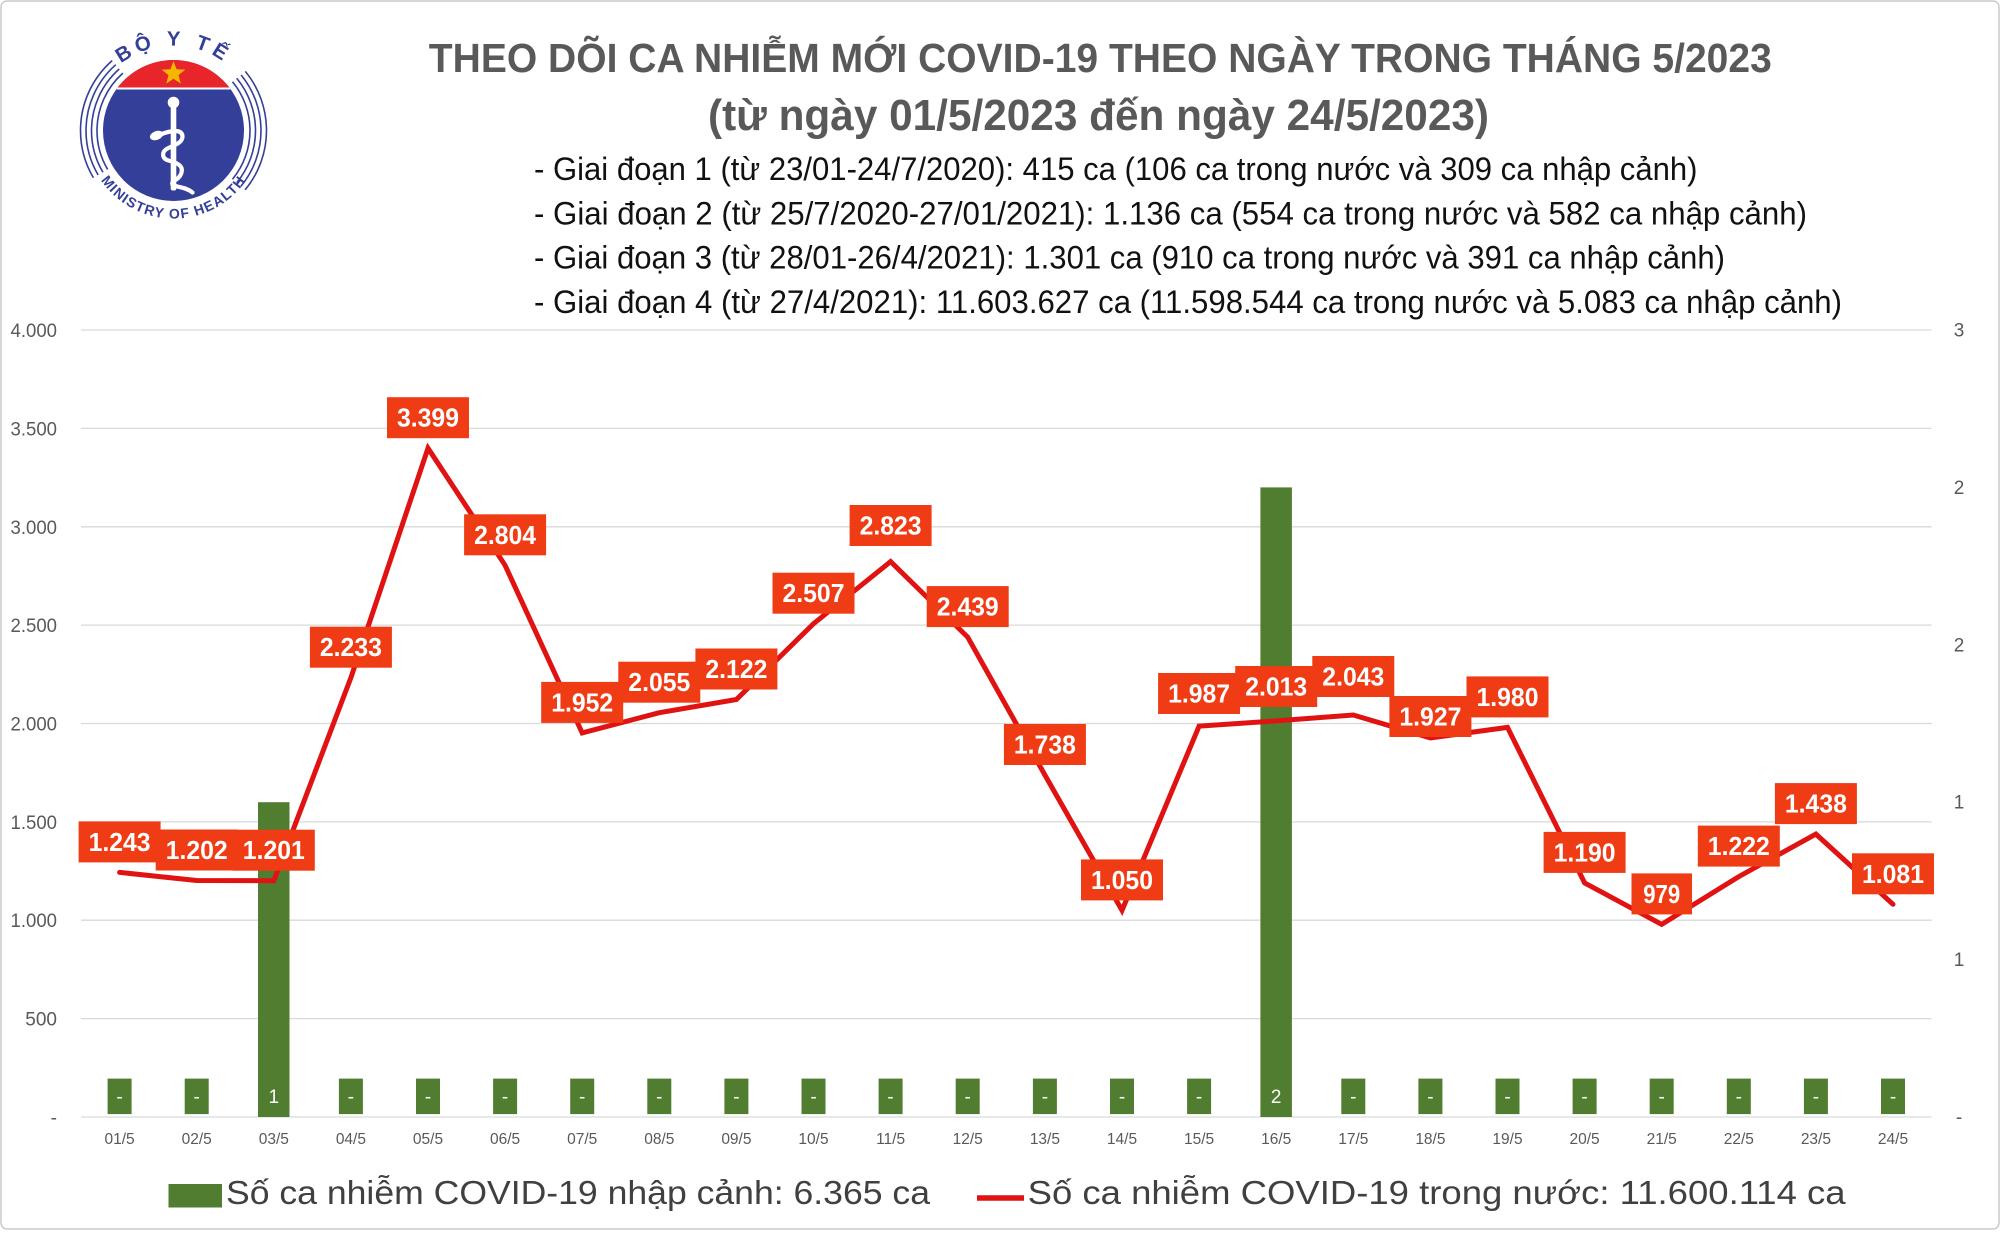  Describe the element at coordinates (736, 669) in the screenshot. I see `svg-text: 2.122` at that location.